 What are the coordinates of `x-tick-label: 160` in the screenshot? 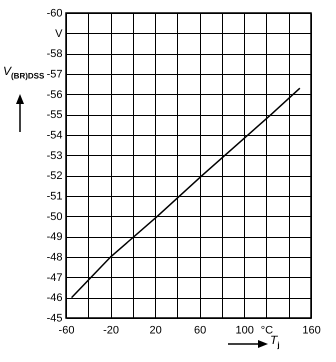 It's located at (311, 330).